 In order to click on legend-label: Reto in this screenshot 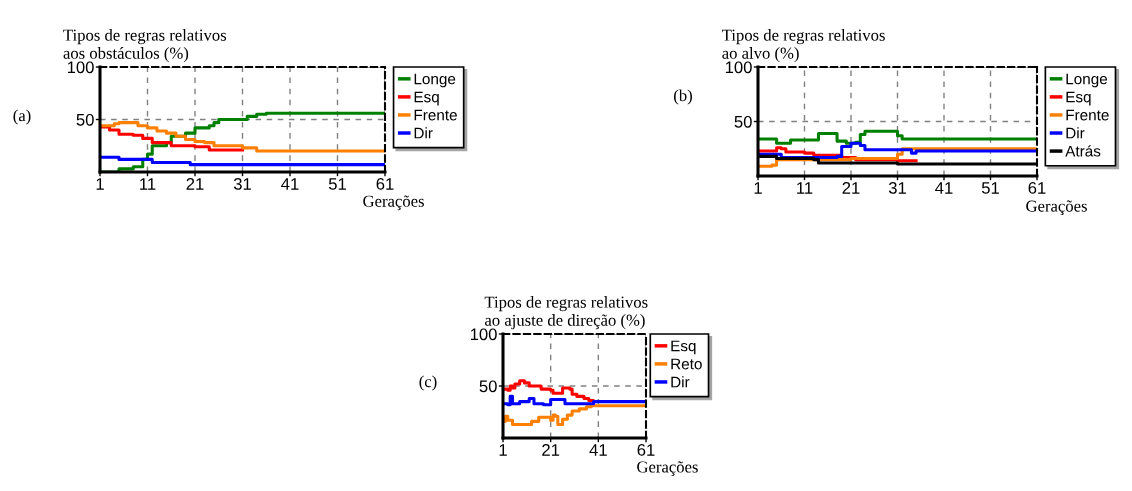, I will do `click(686, 364)`.